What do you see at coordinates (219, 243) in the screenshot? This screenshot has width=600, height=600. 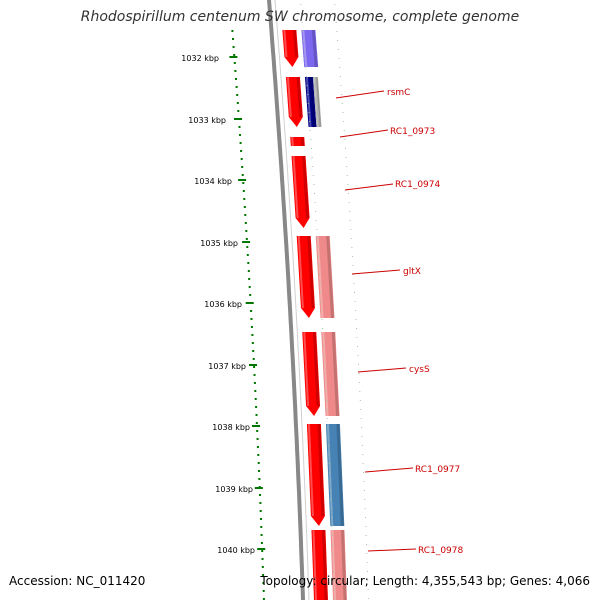 I see `kbp-label: 1035 kbp` at bounding box center [219, 243].